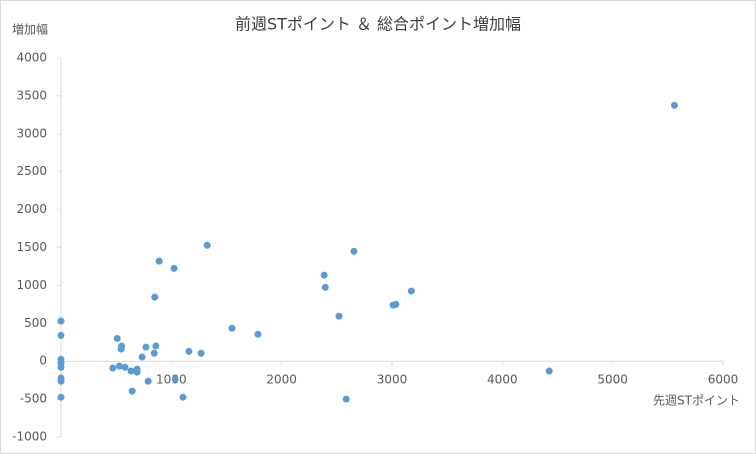 The image size is (756, 454). I want to click on y-tick-label: -500, so click(33, 399).